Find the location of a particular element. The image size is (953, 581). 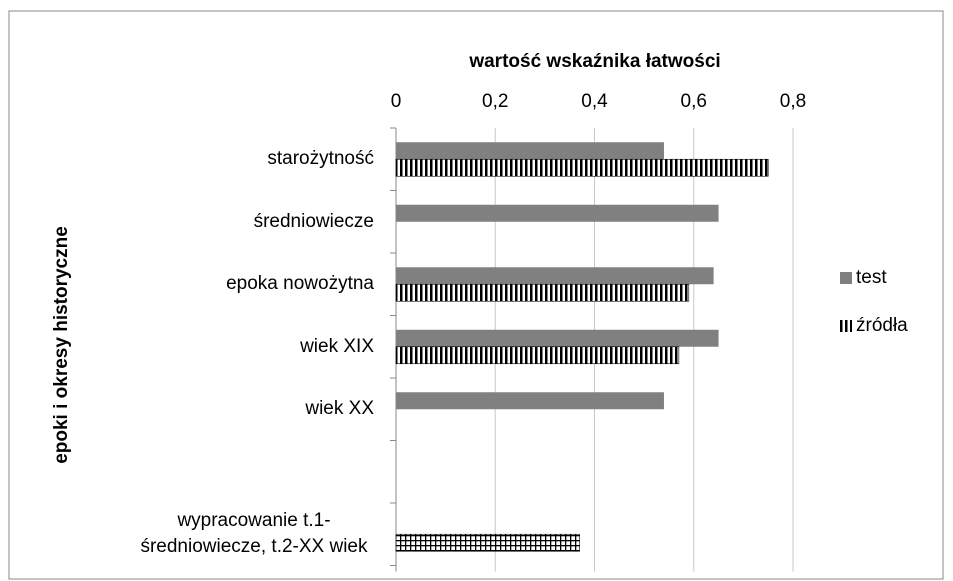

y-tick-label: wiek XX is located at coordinates (339, 409).